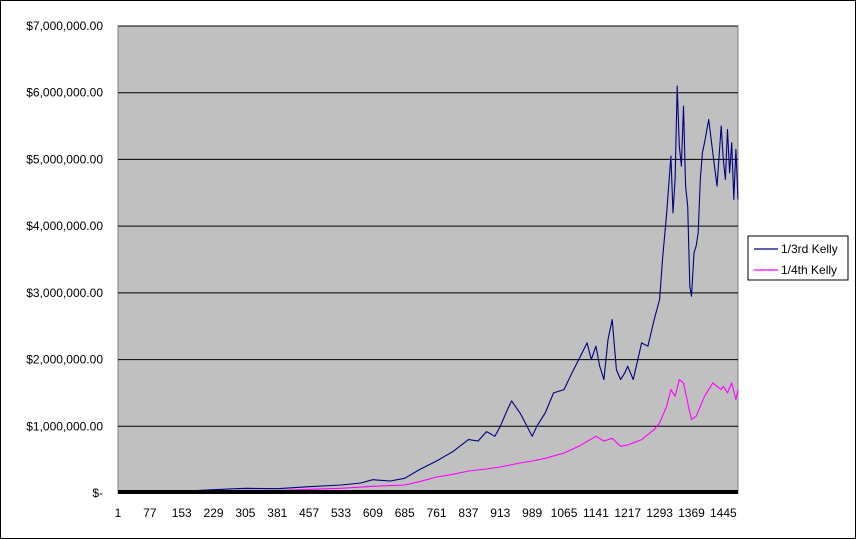 This screenshot has height=539, width=856. I want to click on y-tick-label: $6,000,000.00, so click(64, 93).